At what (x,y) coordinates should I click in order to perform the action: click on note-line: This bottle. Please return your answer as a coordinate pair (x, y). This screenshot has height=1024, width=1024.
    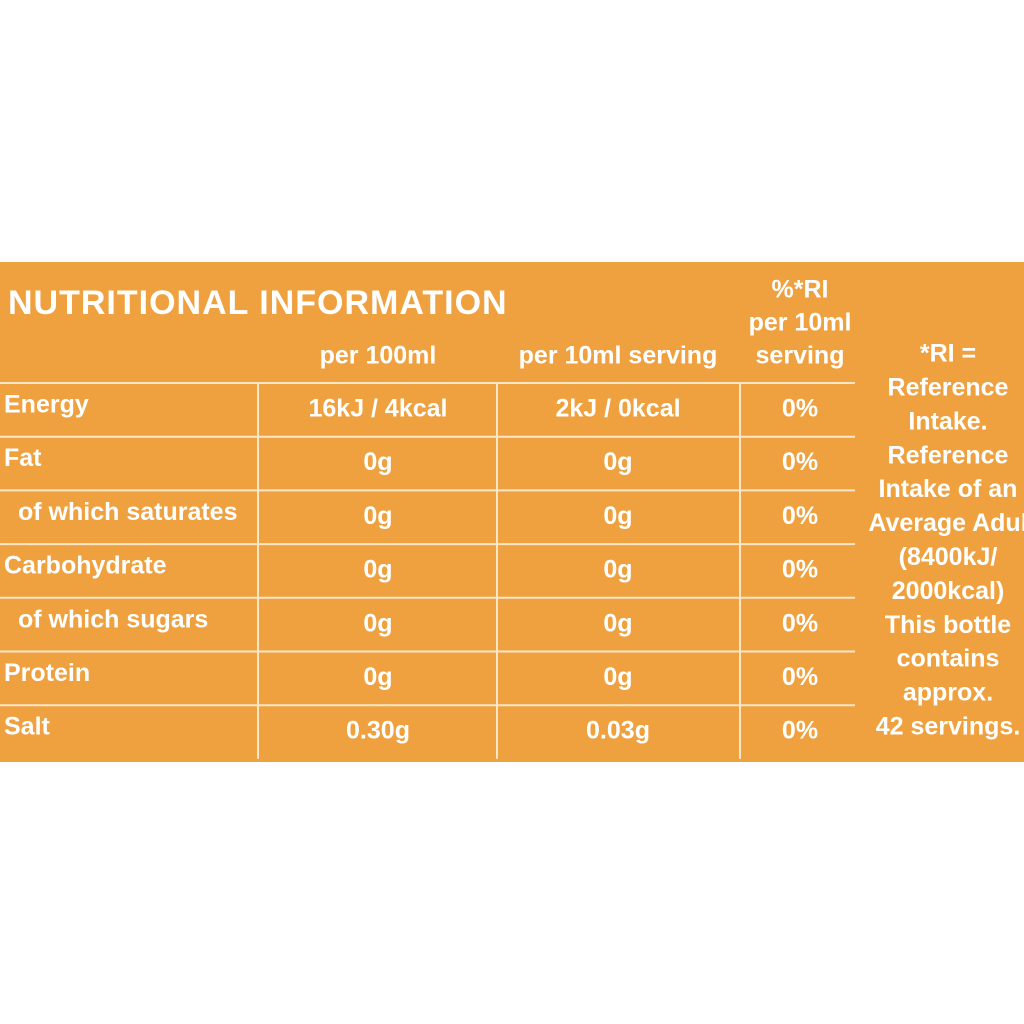
    Looking at the image, I should click on (948, 625).